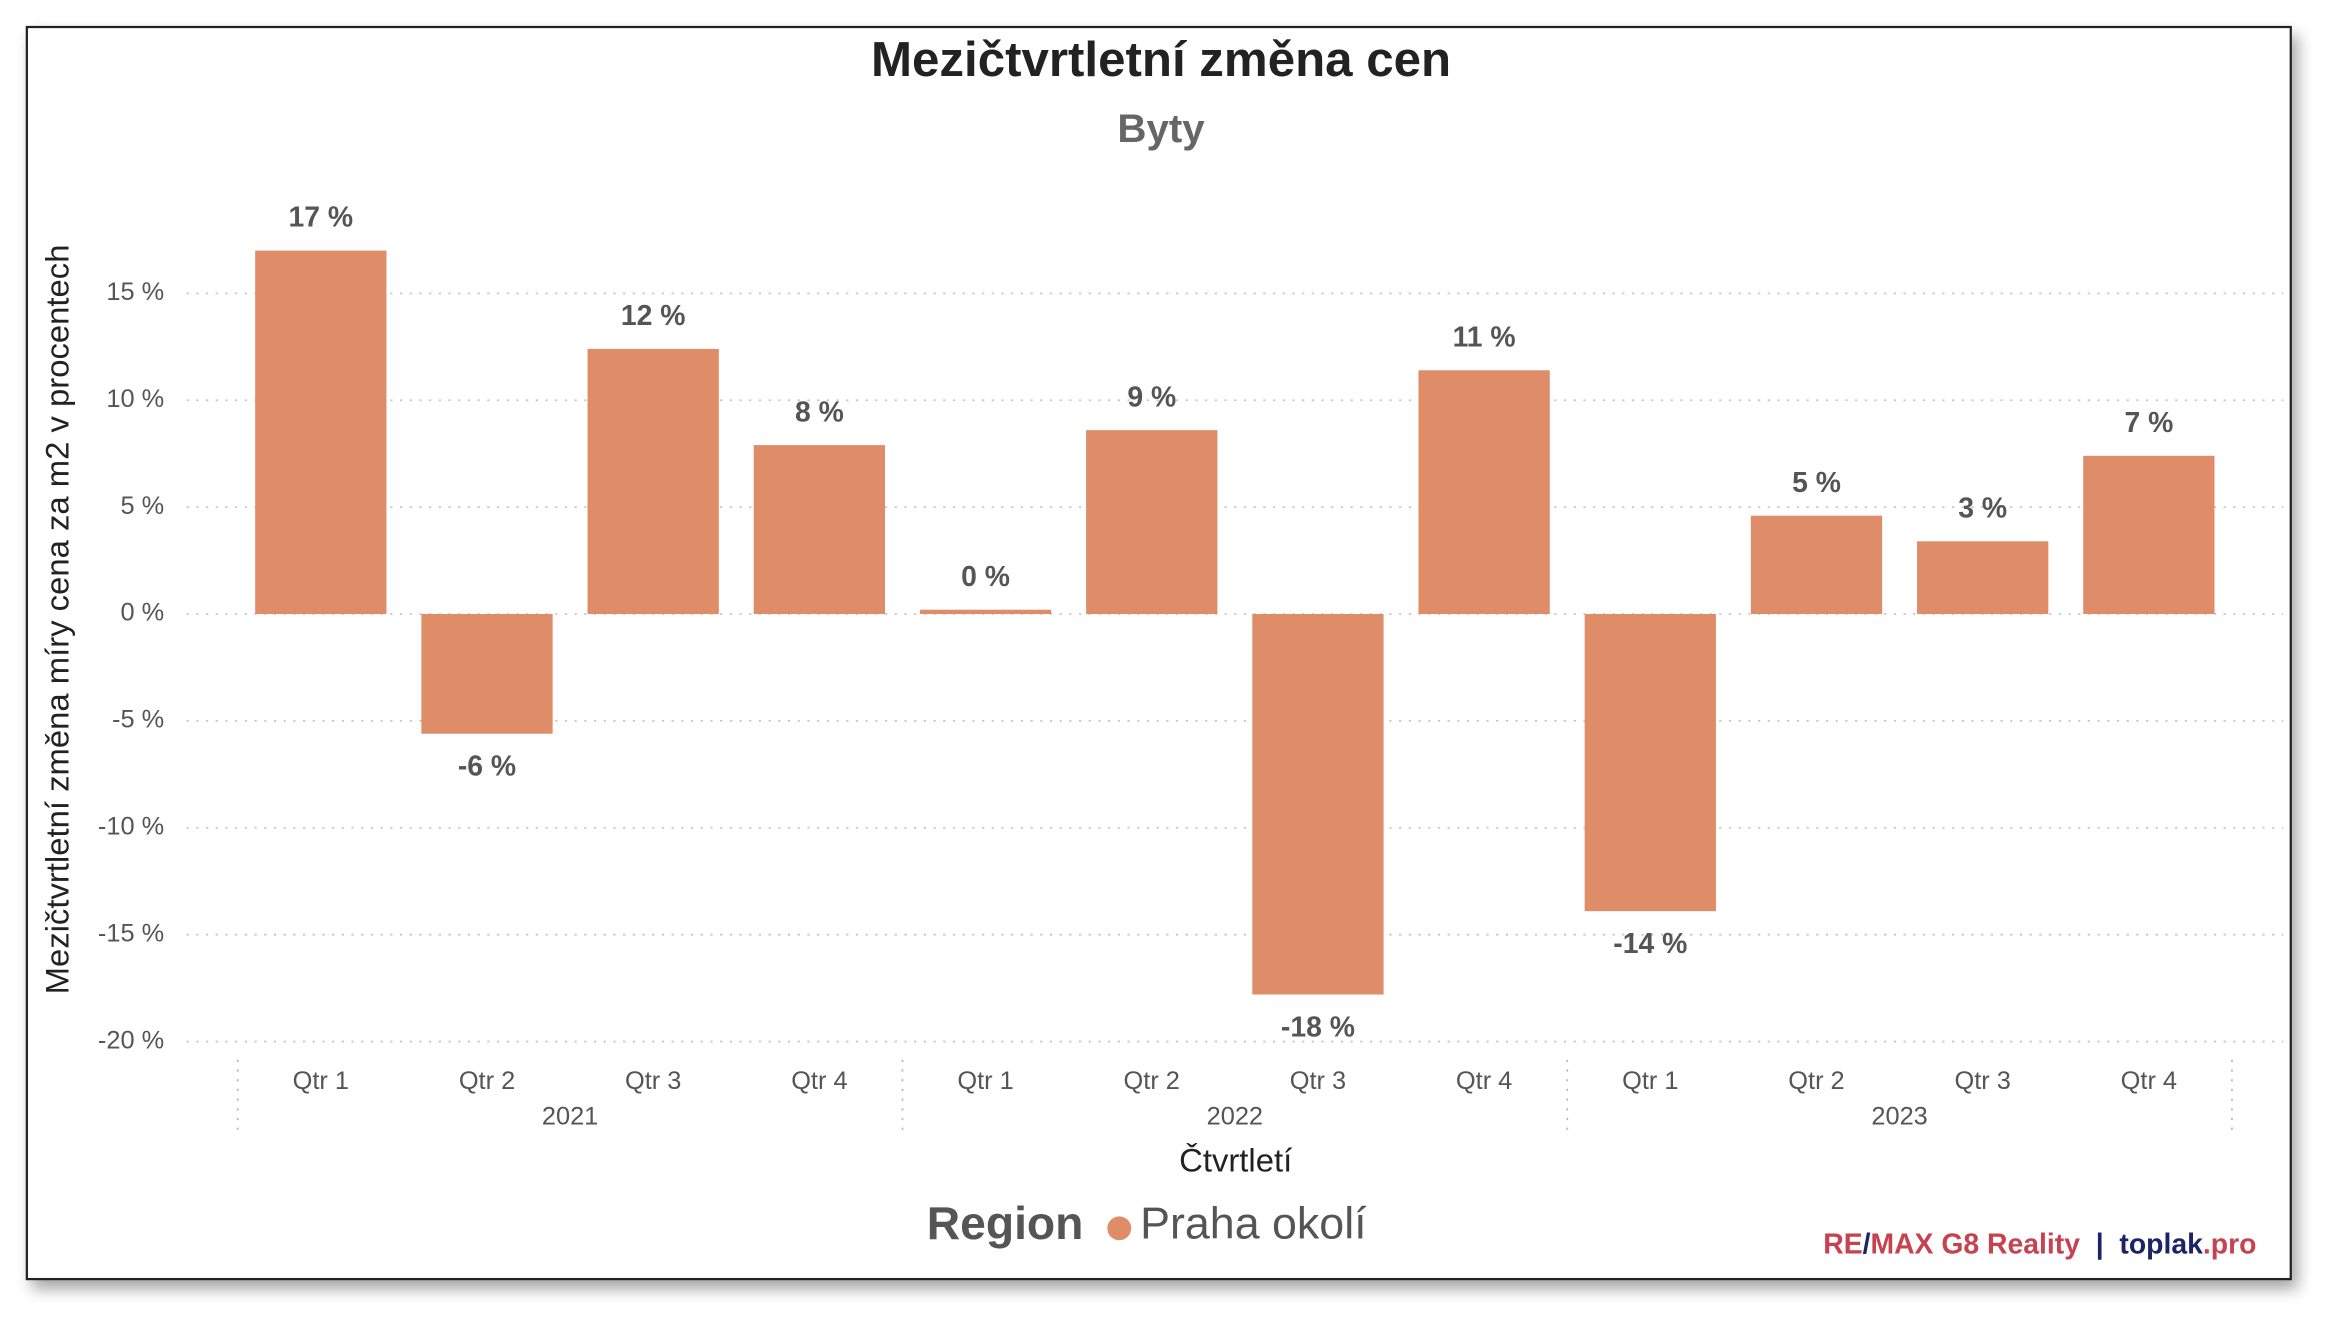 This screenshot has height=1324, width=2340. Describe the element at coordinates (1161, 59) in the screenshot. I see `chart-title: Mezičtvrtletní změna cen` at that location.